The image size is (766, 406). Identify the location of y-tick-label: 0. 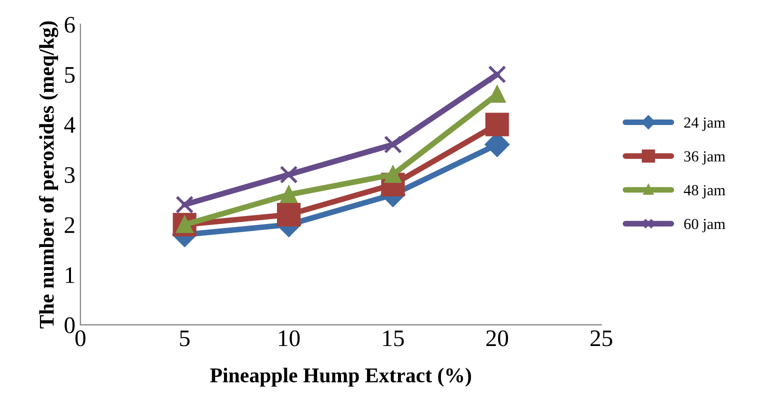
(69, 325).